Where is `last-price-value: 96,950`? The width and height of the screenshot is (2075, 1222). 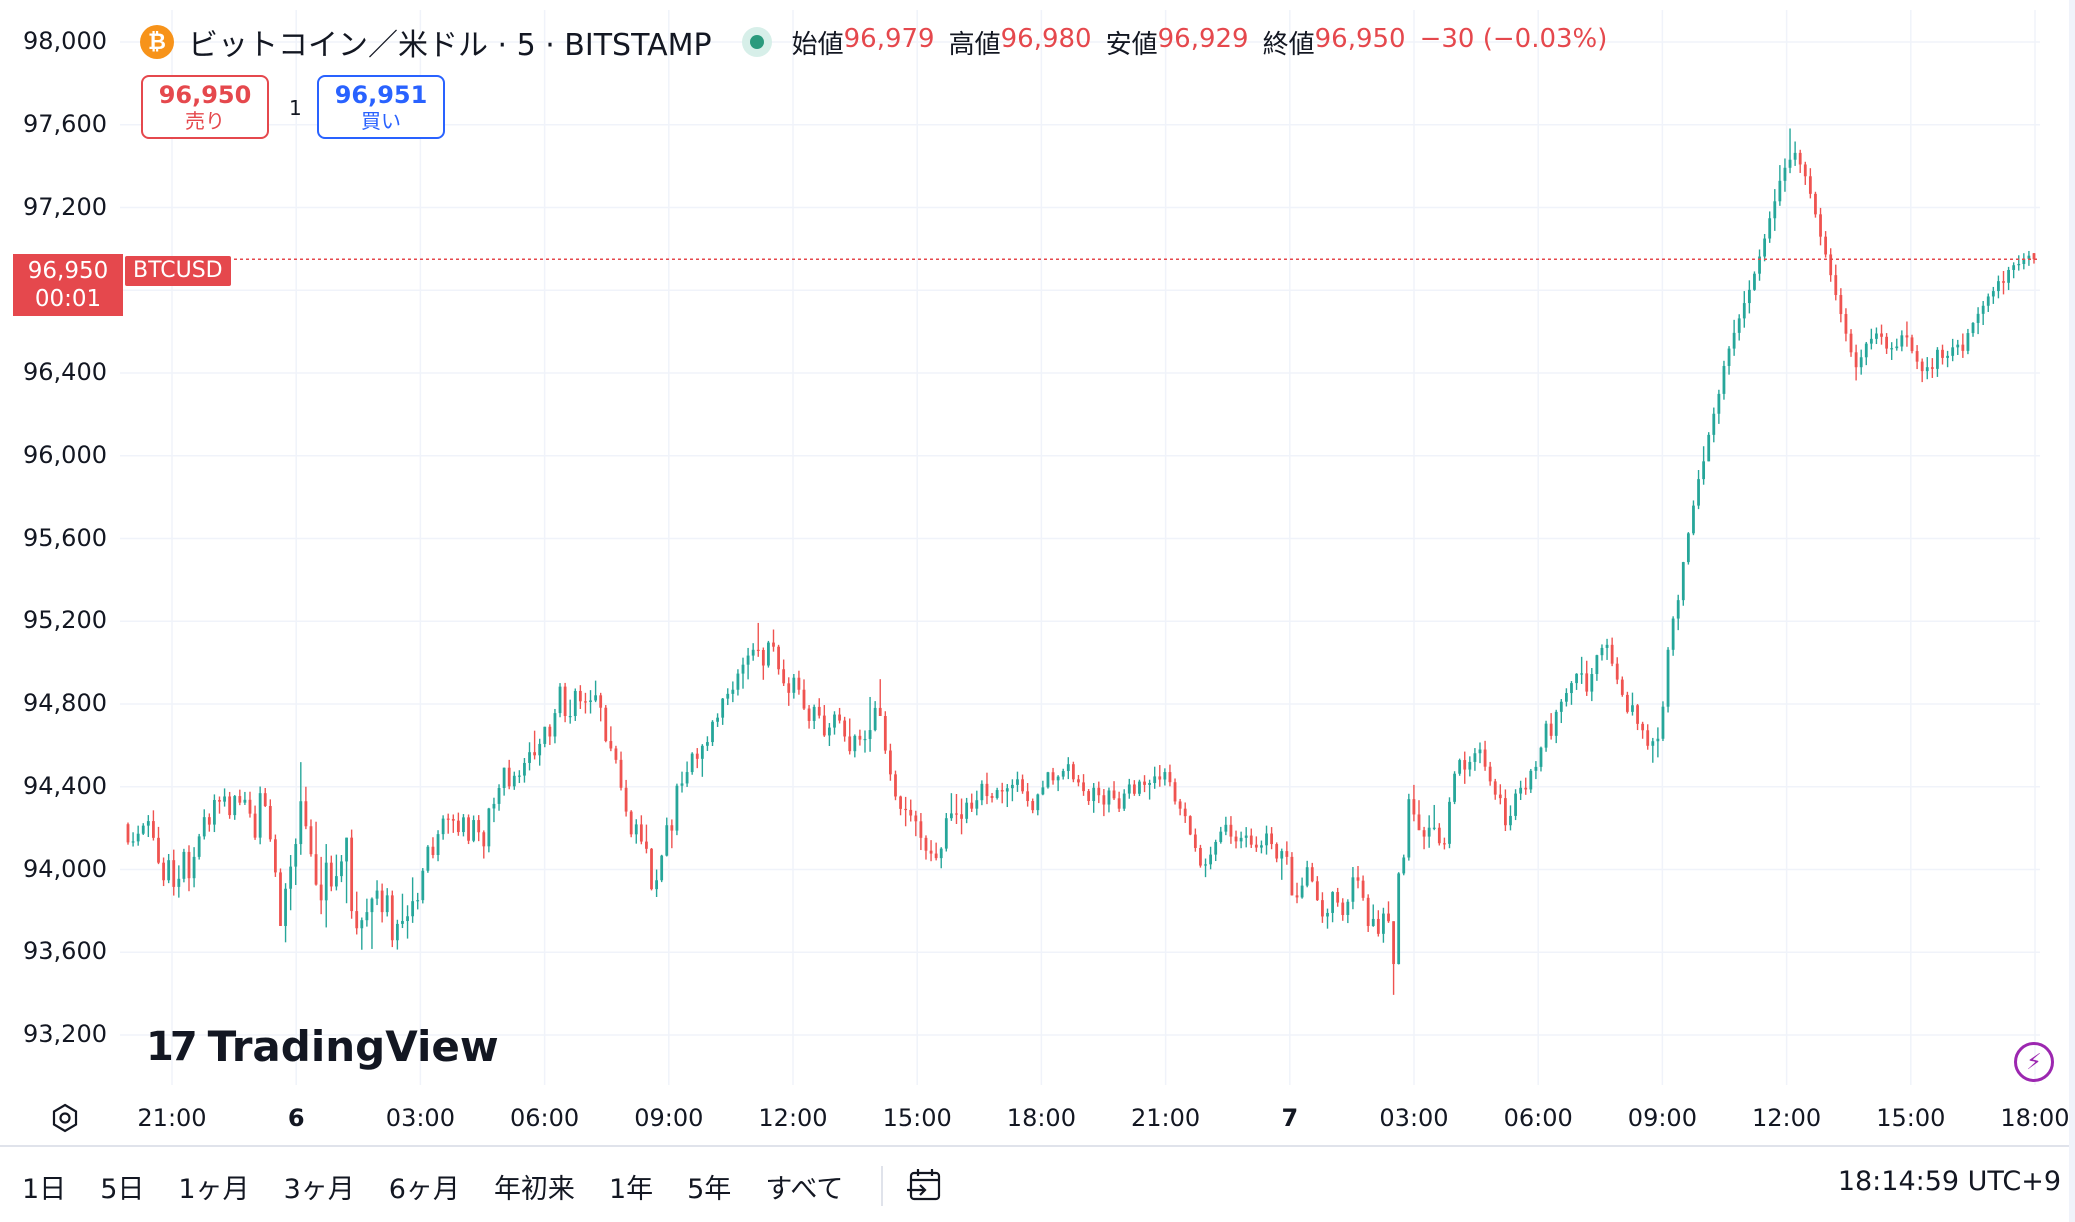 last-price-value: 96,950 is located at coordinates (68, 271).